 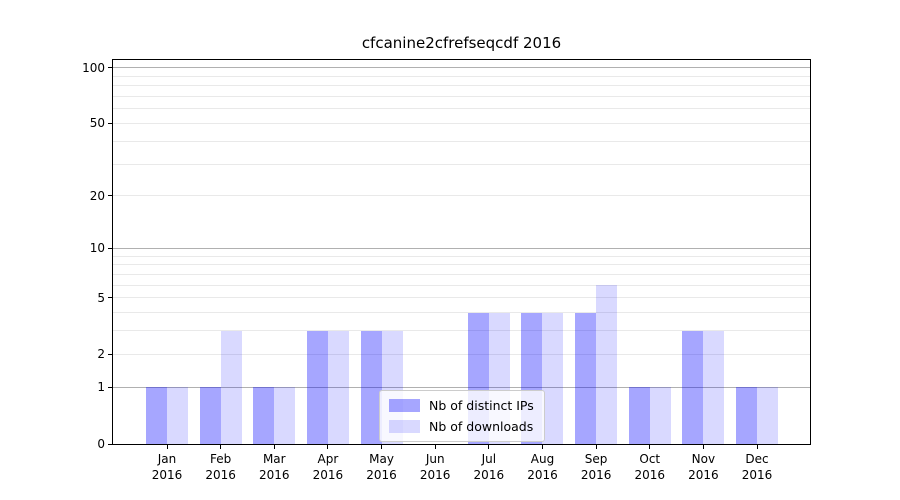 What do you see at coordinates (101, 387) in the screenshot?
I see `y-axis-tick-label: 1` at bounding box center [101, 387].